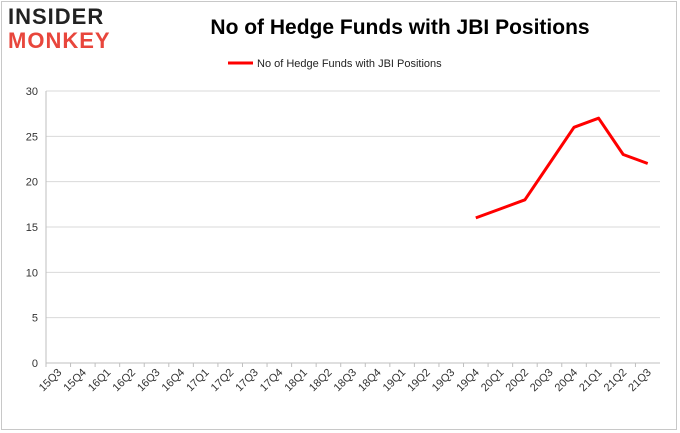 Image resolution: width=680 pixels, height=433 pixels. I want to click on x-tick-label-16Q2: 16Q2, so click(125, 381).